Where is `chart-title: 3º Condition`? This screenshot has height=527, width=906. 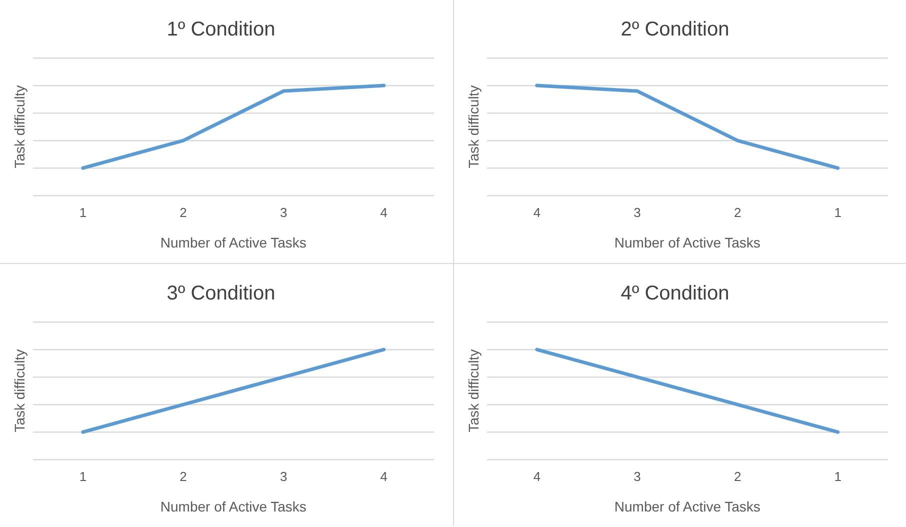
chart-title: 3º Condition is located at coordinates (221, 293).